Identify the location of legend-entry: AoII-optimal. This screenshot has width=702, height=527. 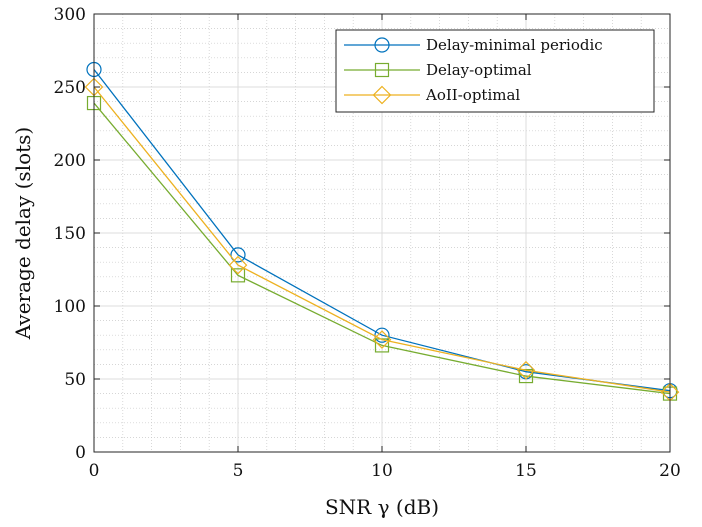
(432, 95).